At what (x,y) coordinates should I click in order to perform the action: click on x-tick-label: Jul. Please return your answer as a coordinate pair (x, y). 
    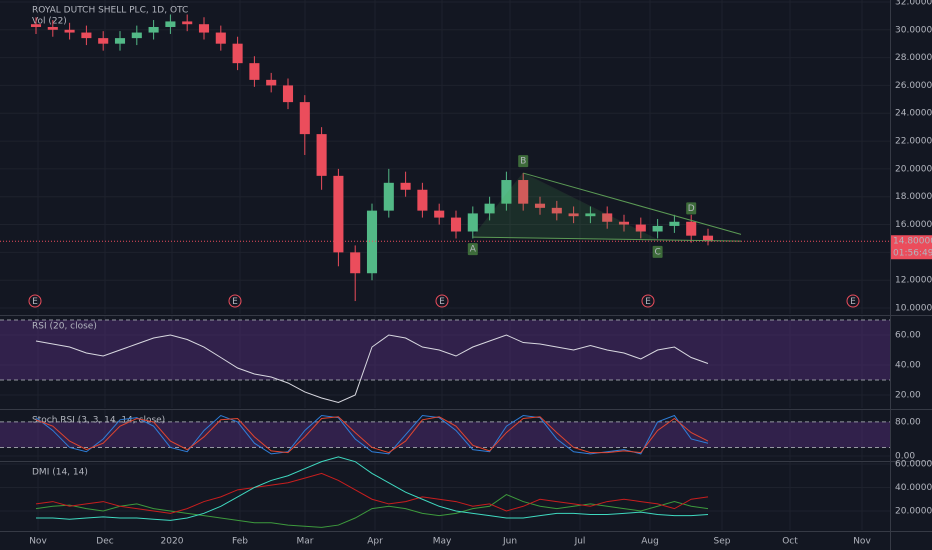
    Looking at the image, I should click on (580, 542).